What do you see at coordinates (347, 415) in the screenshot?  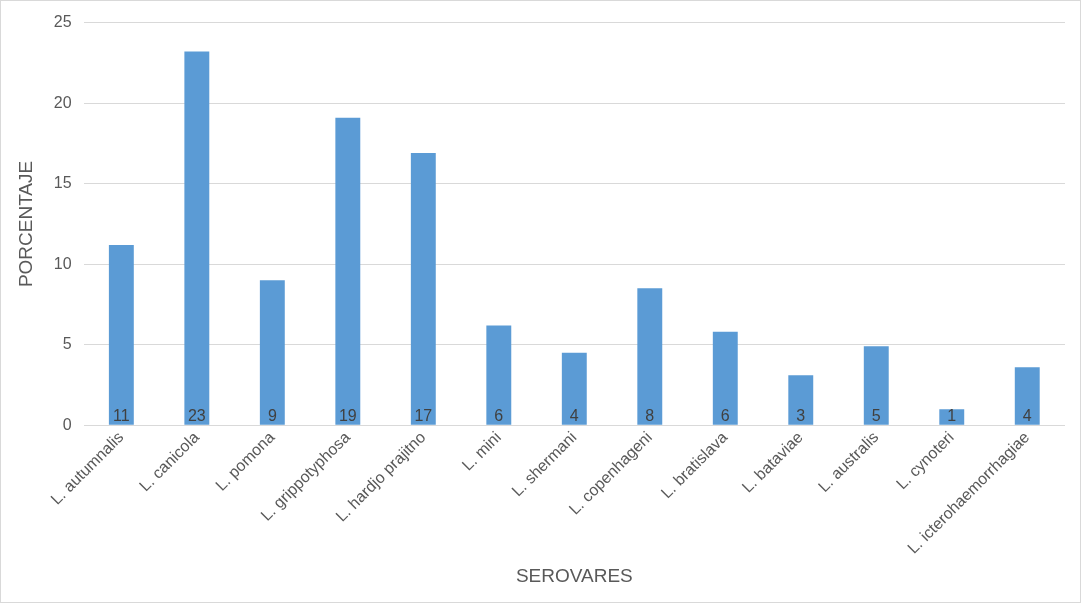 I see `data-label: 19` at bounding box center [347, 415].